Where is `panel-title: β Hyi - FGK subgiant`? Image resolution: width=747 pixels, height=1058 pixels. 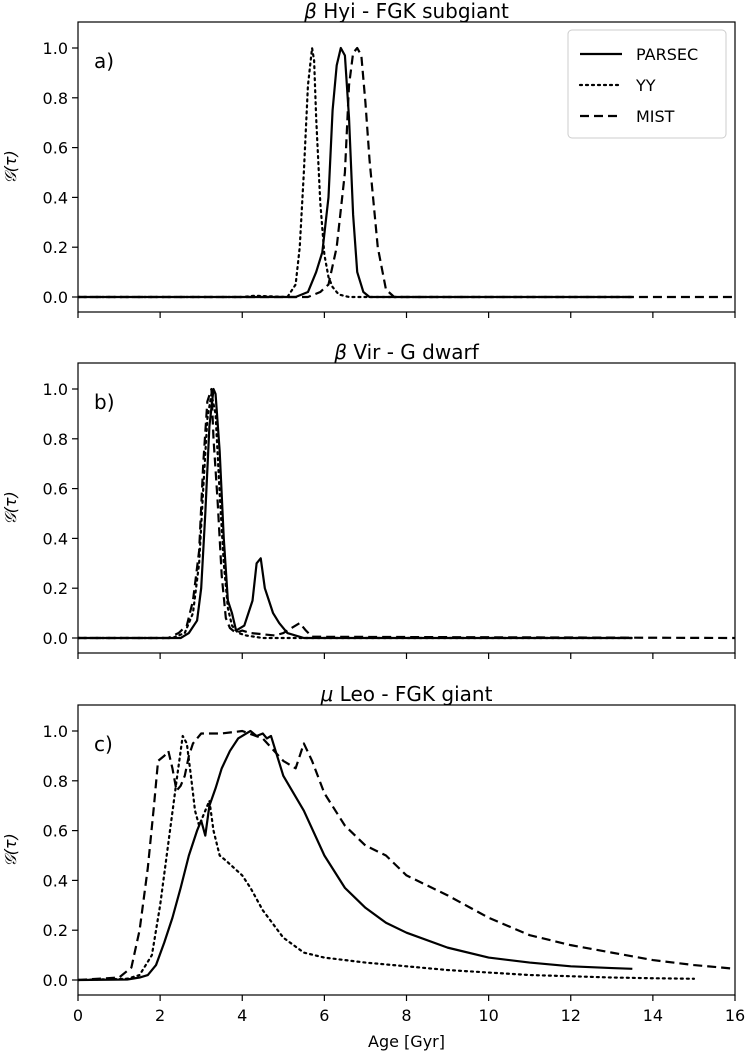 panel-title: β Hyi - FGK subgiant is located at coordinates (406, 11).